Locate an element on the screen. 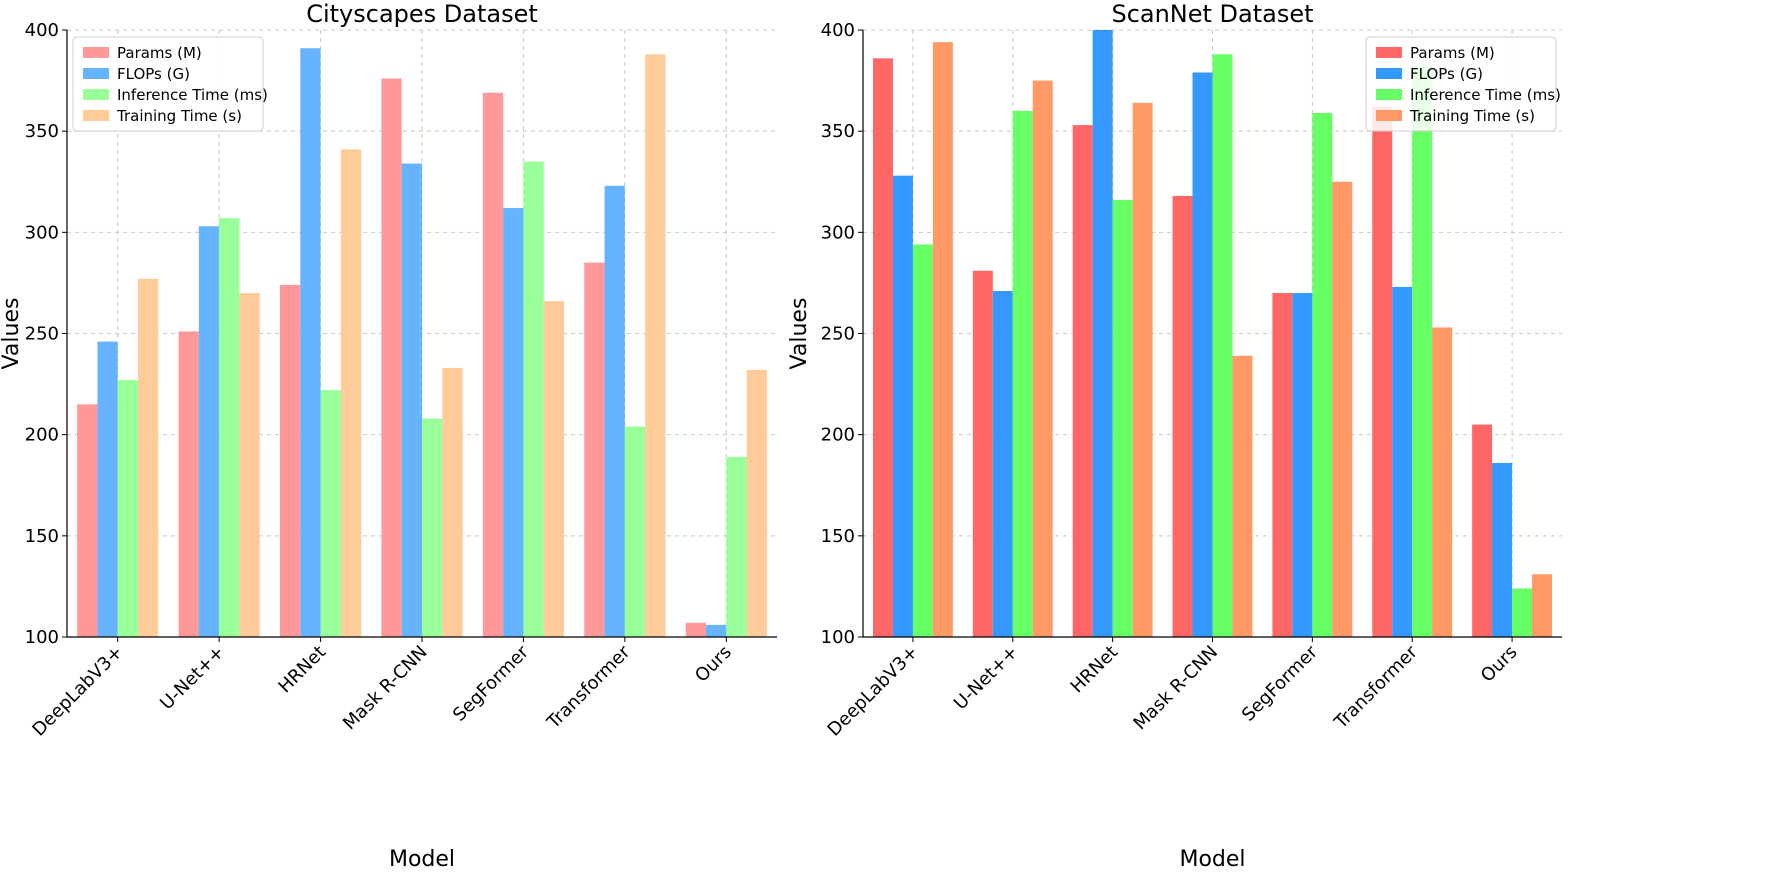 The width and height of the screenshot is (1772, 876). legend-label: Inference Time (ms) is located at coordinates (1485, 95).